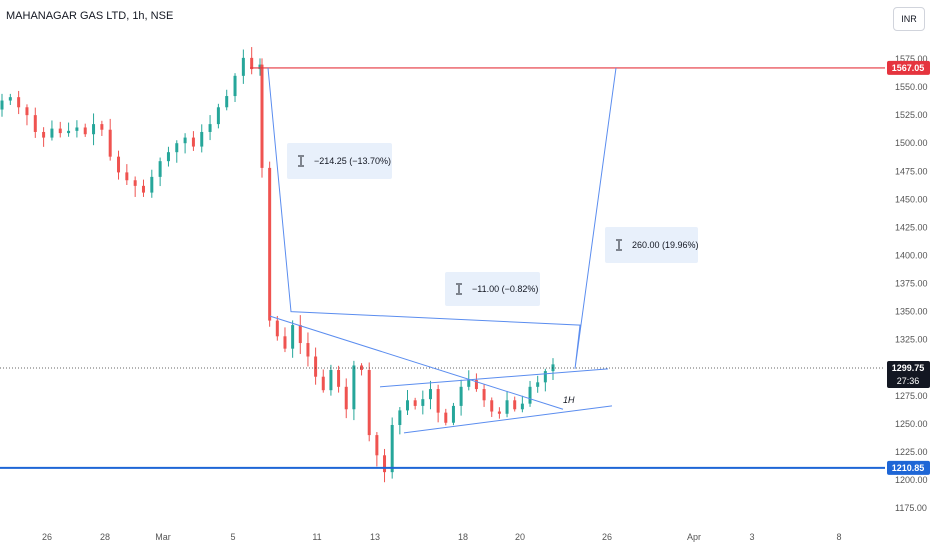 The height and width of the screenshot is (550, 932). I want to click on x-tick-label: Mar, so click(163, 537).